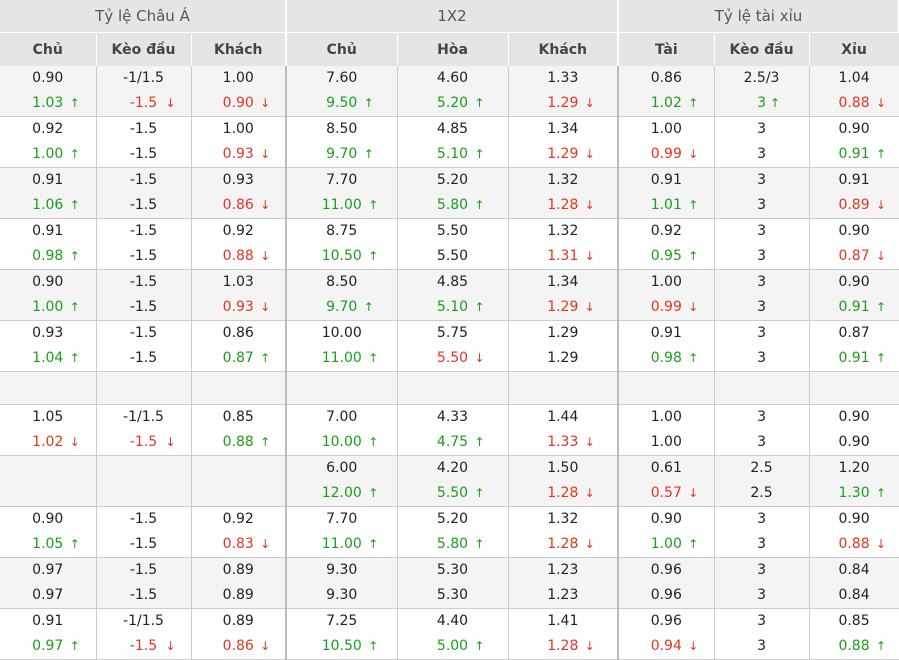 The image size is (899, 660). Describe the element at coordinates (564, 91) in the screenshot. I see `odds-cell-1x2-away: 1.33 1.29 ↓` at that location.